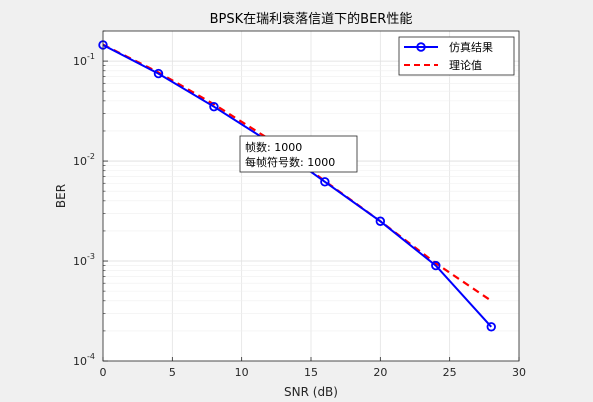  What do you see at coordinates (242, 372) in the screenshot?
I see `x-tick-label: 10` at bounding box center [242, 372].